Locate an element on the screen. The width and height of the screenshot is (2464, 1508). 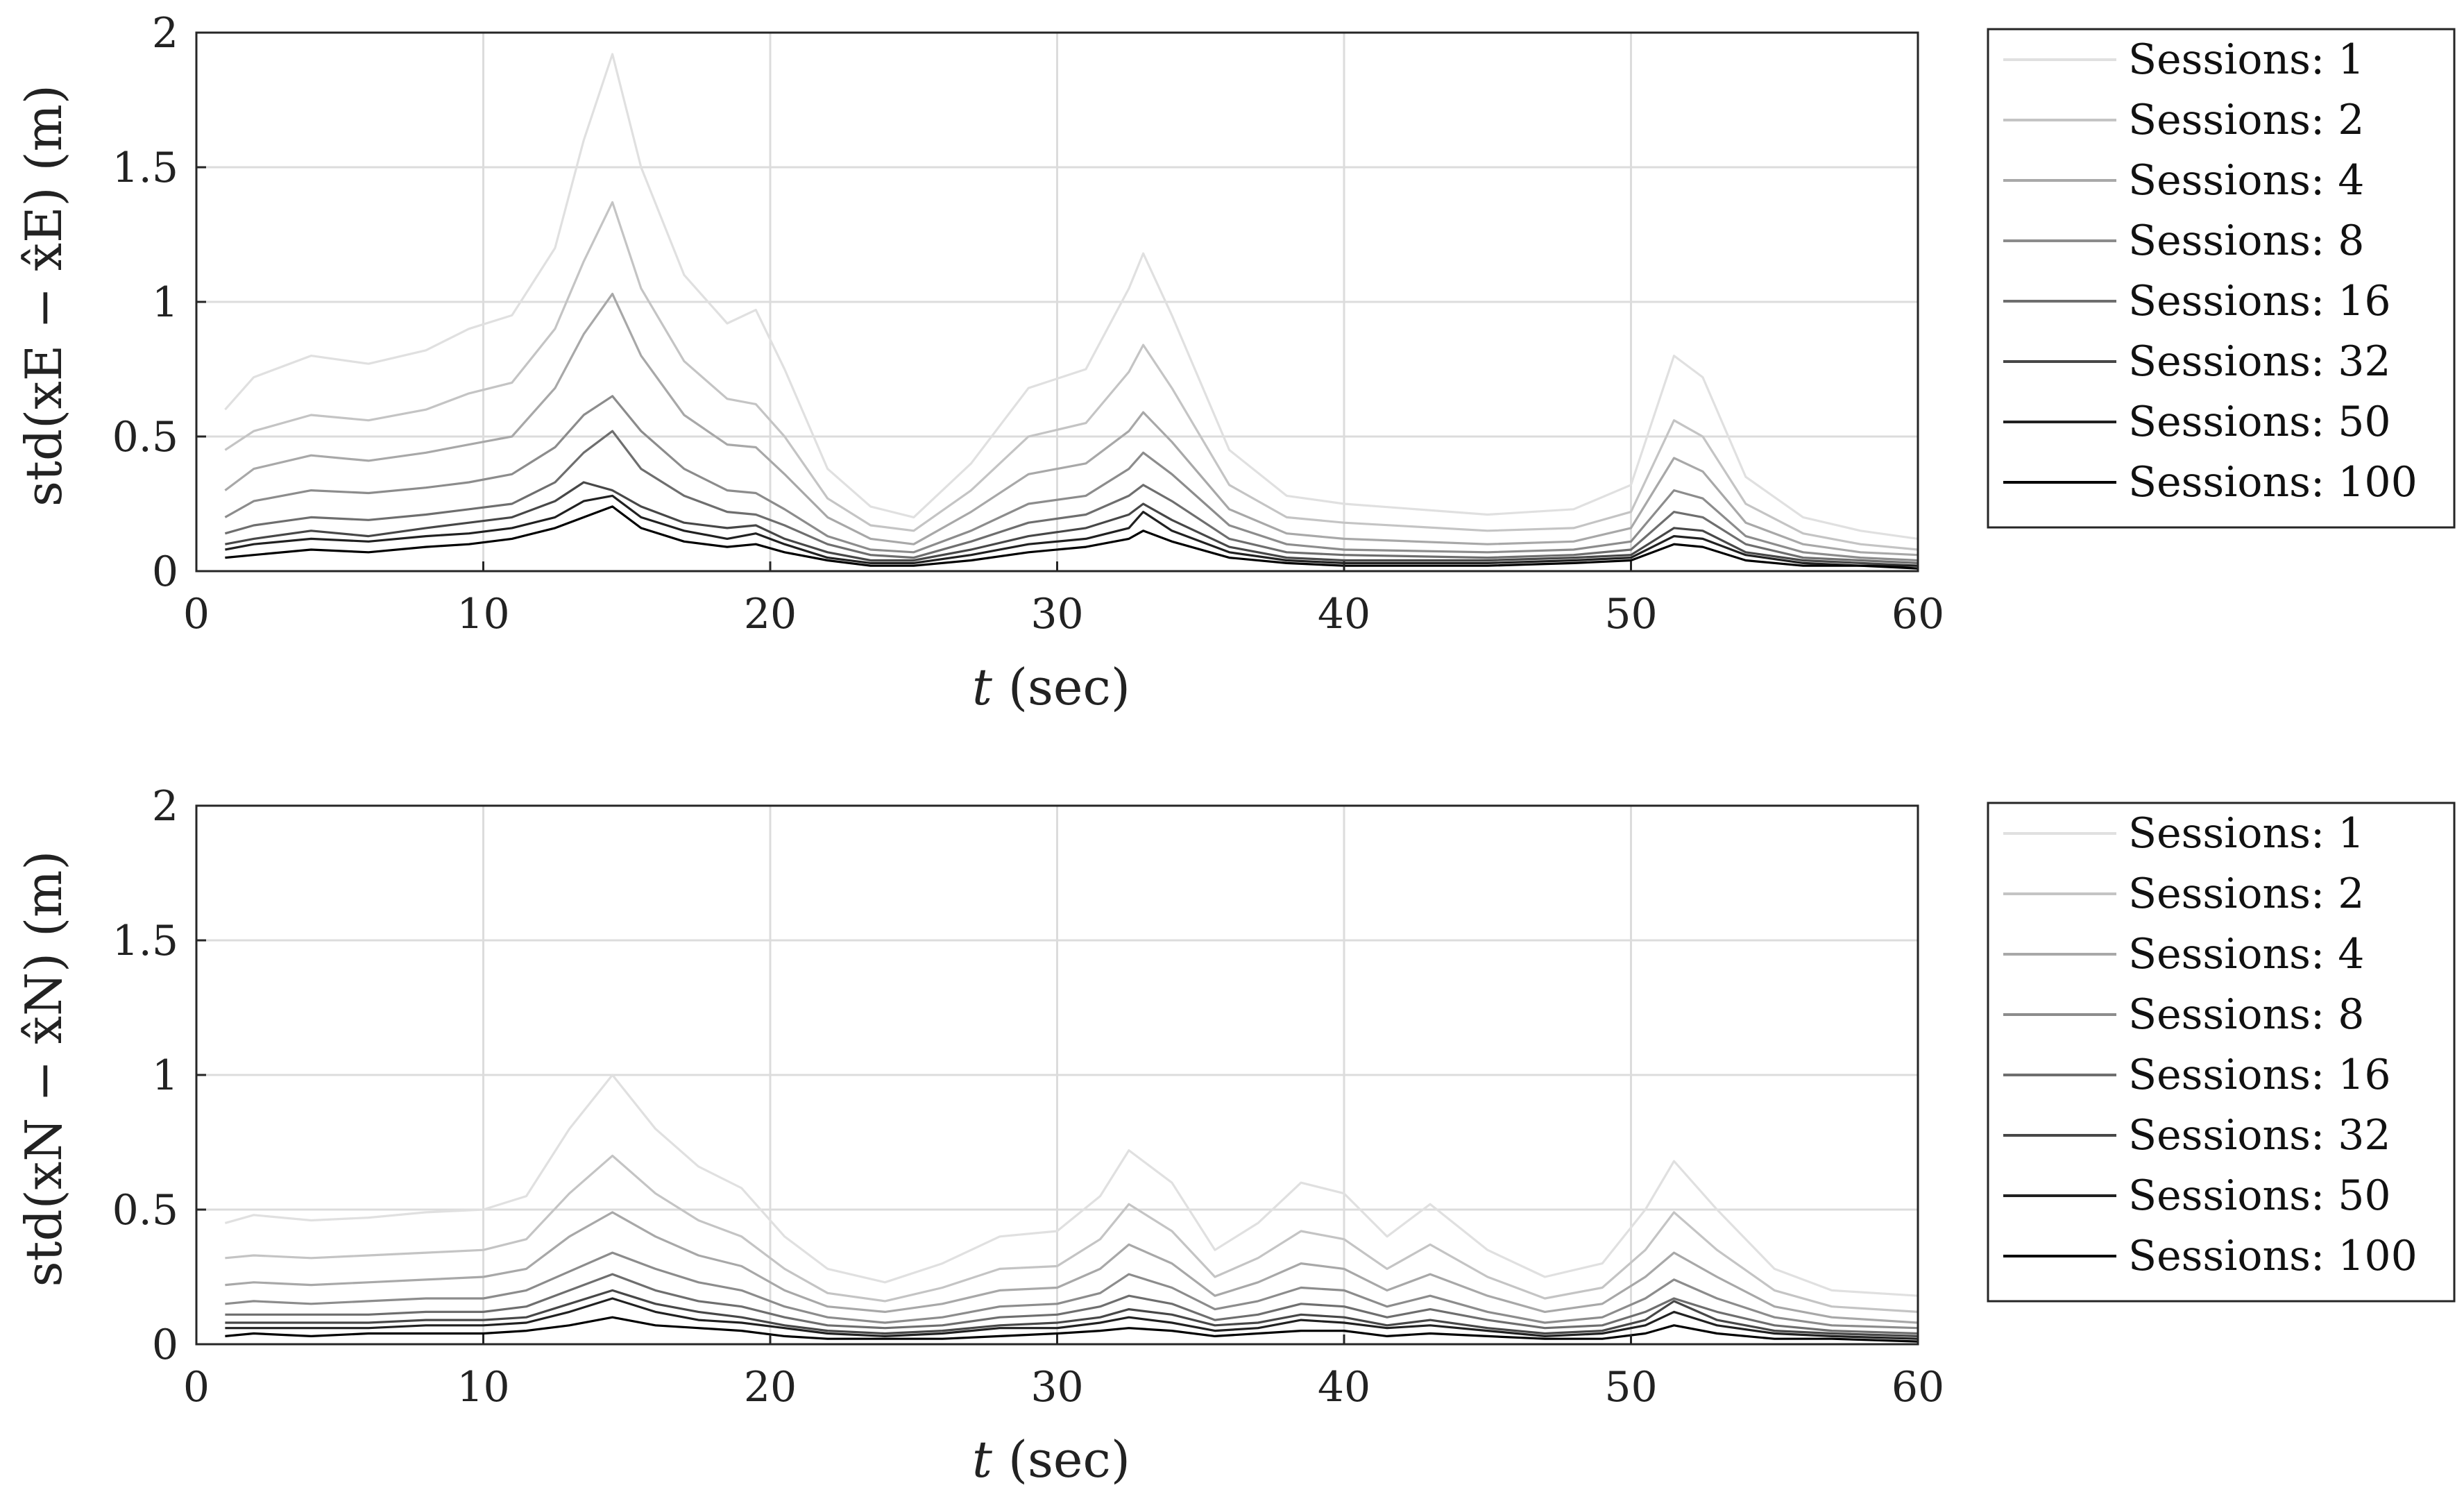
x-axis-label-north: t (sec) is located at coordinates (1051, 1459).